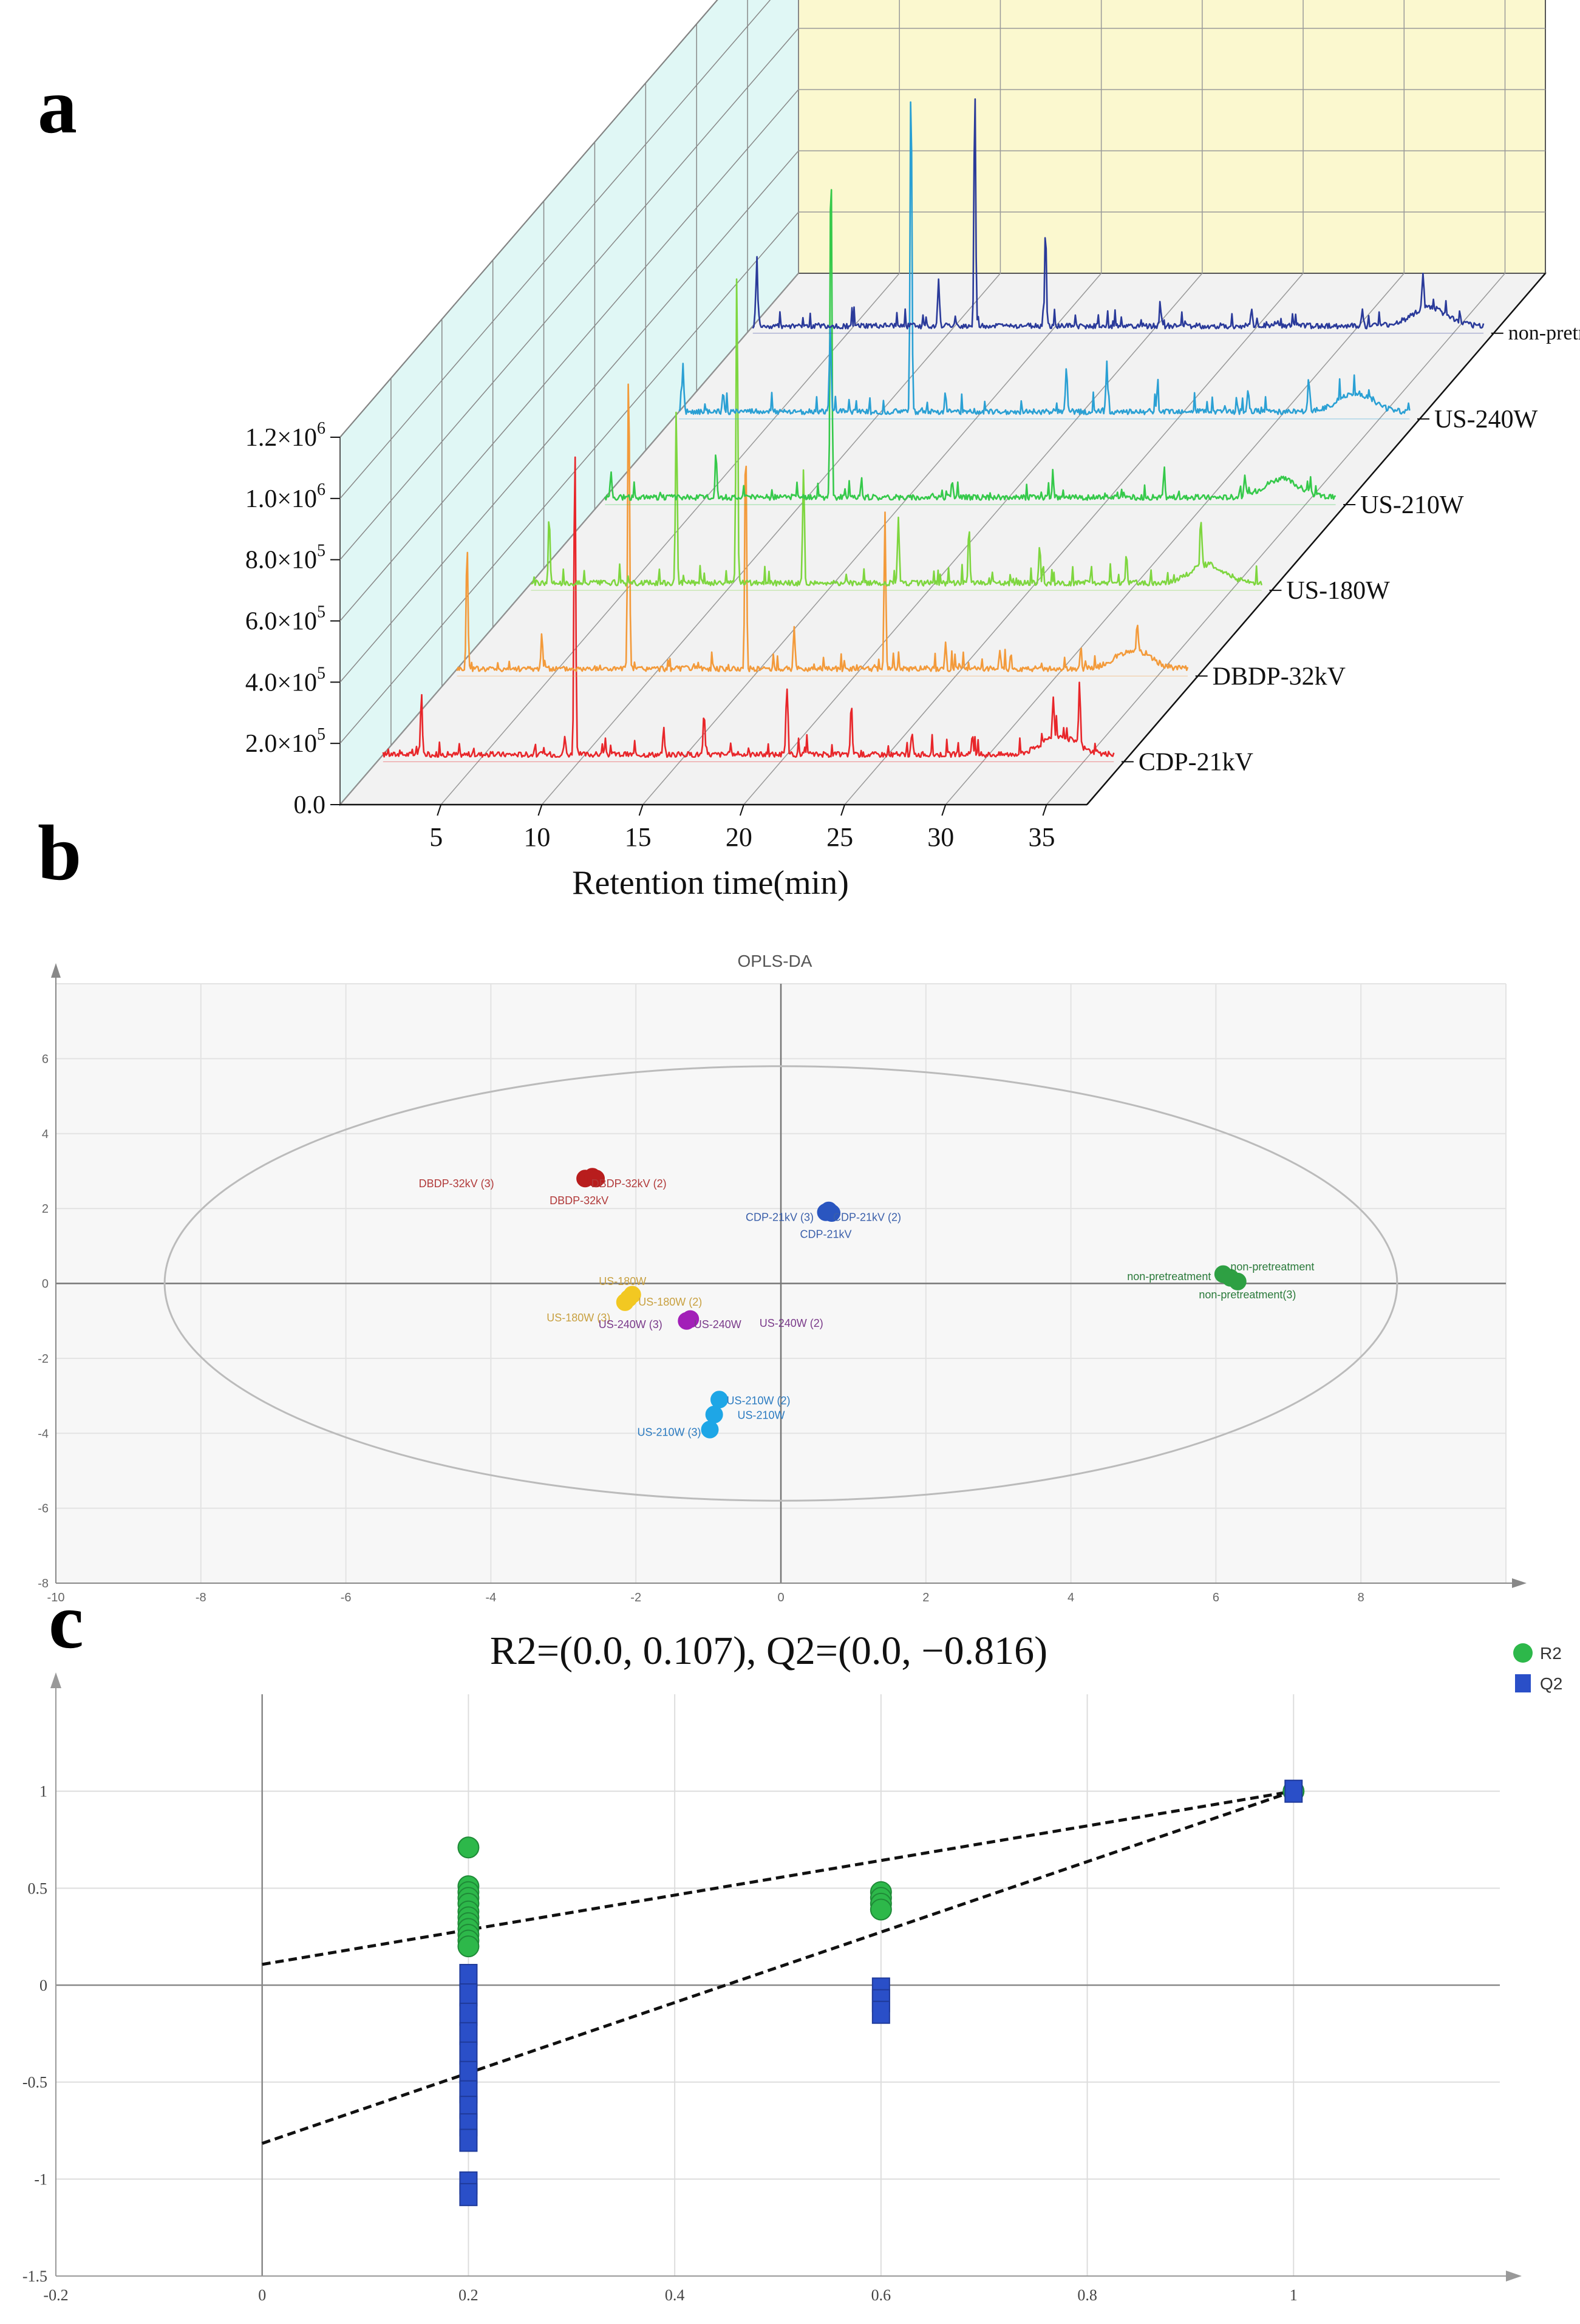  What do you see at coordinates (625, 1302) in the screenshot?
I see `point-US-180W` at bounding box center [625, 1302].